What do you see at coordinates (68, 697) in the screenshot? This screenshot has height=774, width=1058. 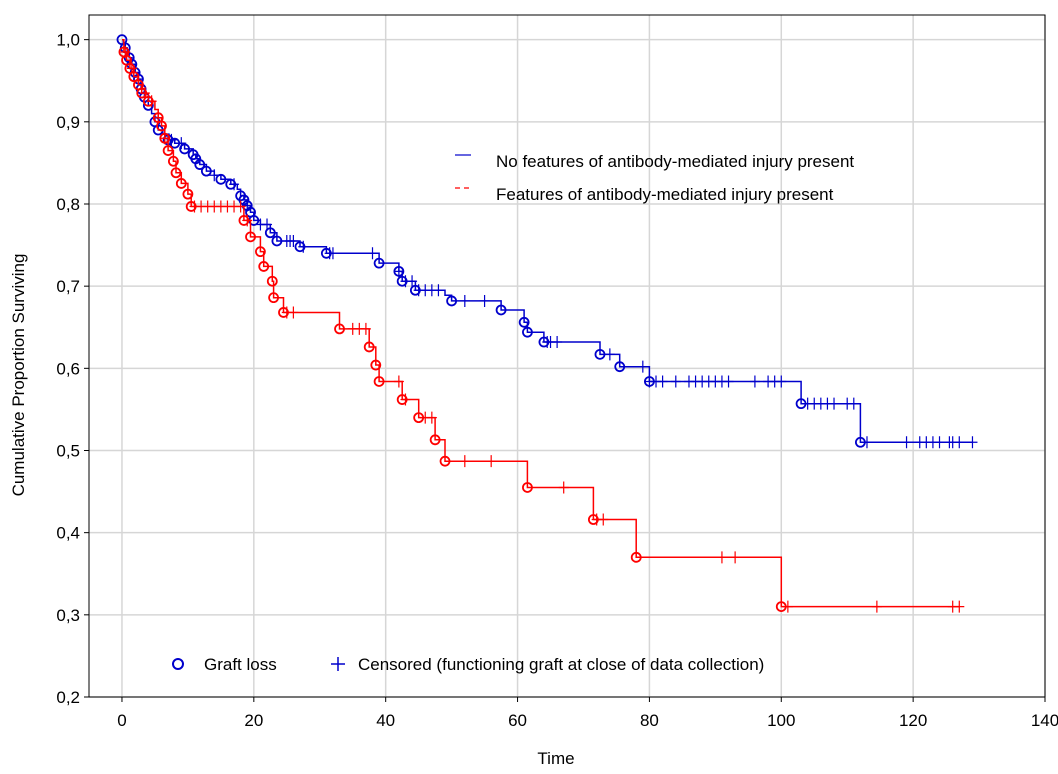 I see `y-tick-label: 0,2` at bounding box center [68, 697].